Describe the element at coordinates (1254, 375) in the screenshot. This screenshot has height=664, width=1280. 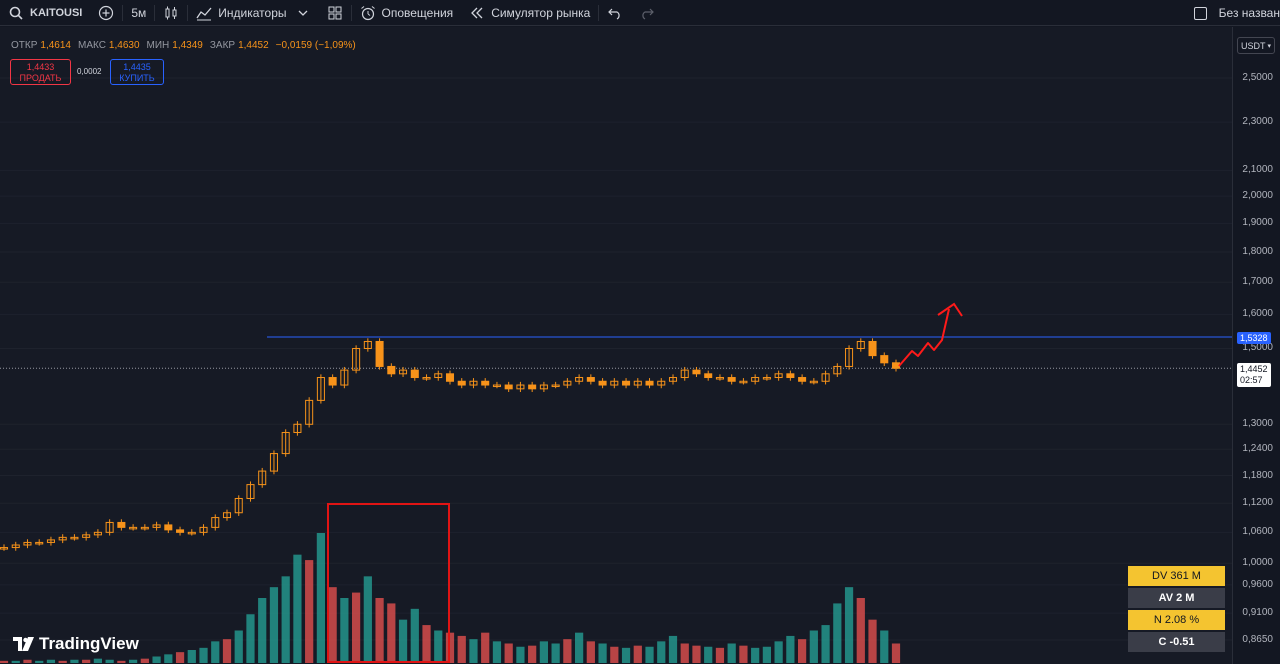
I see `last-price-tag: 1,4452 02:57` at that location.